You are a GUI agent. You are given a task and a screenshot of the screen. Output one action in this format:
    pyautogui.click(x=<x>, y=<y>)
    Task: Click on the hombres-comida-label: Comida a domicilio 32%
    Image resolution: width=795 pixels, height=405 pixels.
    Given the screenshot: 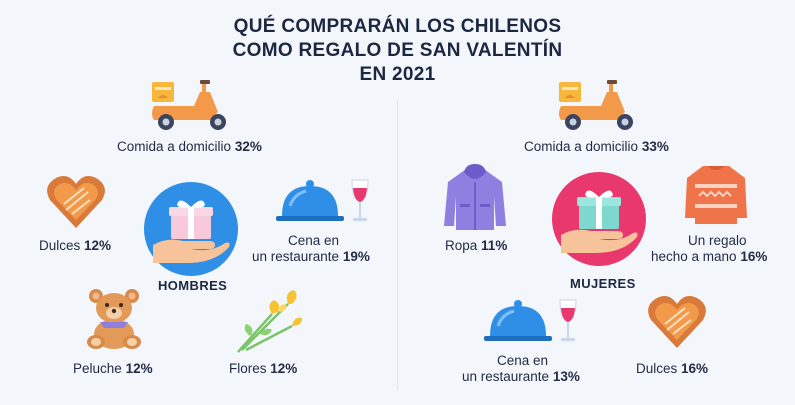 What is the action you would take?
    pyautogui.click(x=189, y=146)
    